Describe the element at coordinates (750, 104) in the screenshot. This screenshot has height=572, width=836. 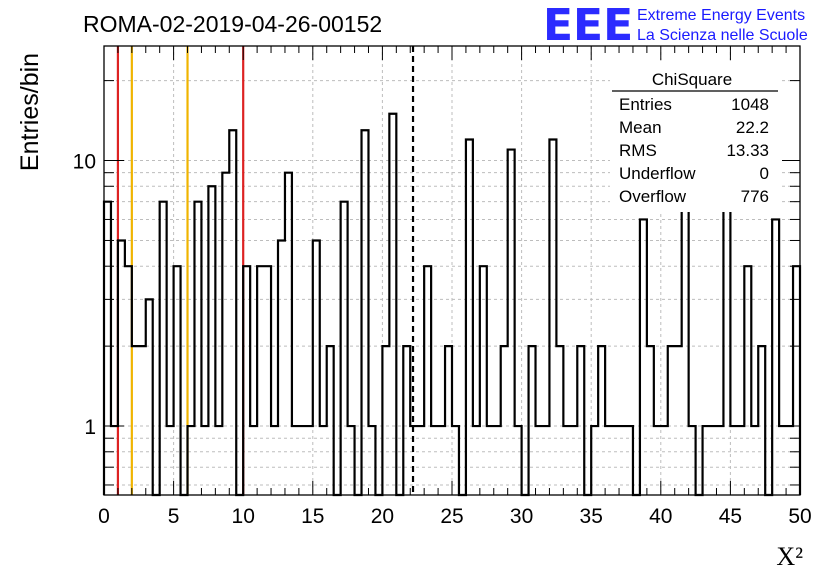
I see `stats-value-entries: 1048` at that location.